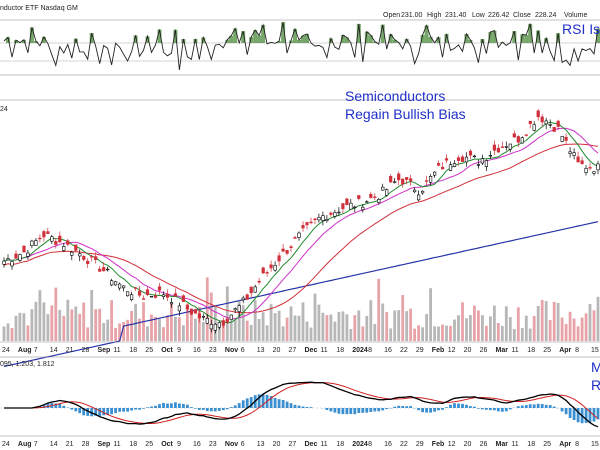 This screenshot has height=450, width=600. I want to click on x-tick-label: 2024, so click(360, 350).